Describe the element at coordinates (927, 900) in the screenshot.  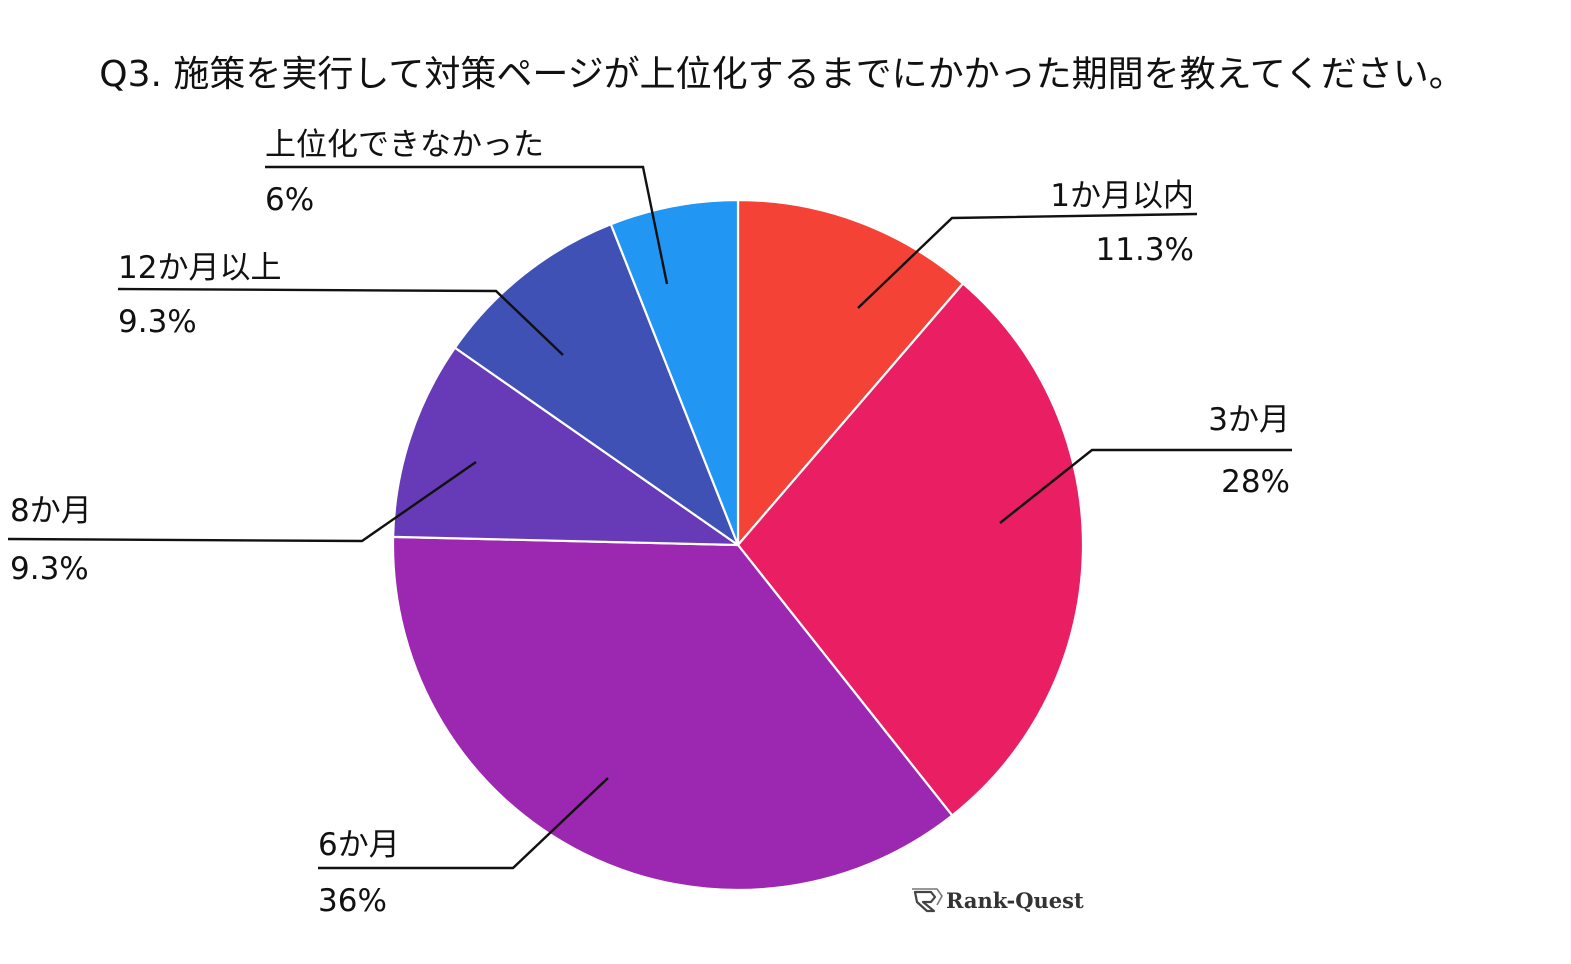
I see `rank-quest-logo-icon` at that location.